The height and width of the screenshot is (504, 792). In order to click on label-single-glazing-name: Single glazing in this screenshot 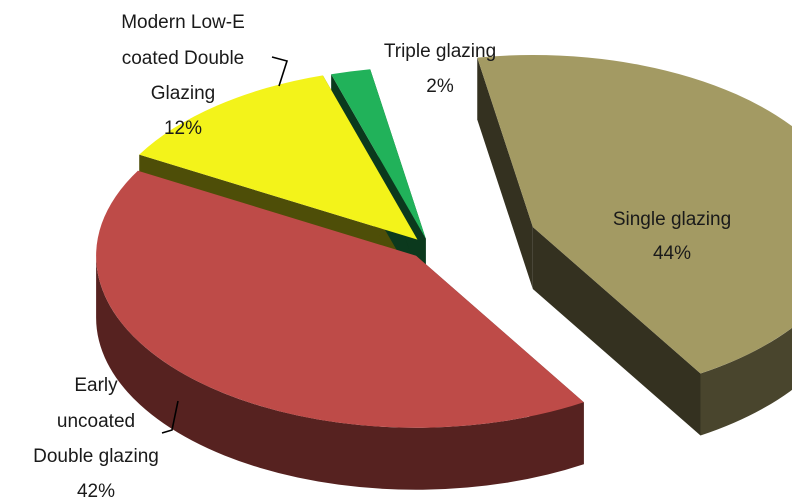, I will do `click(672, 219)`.